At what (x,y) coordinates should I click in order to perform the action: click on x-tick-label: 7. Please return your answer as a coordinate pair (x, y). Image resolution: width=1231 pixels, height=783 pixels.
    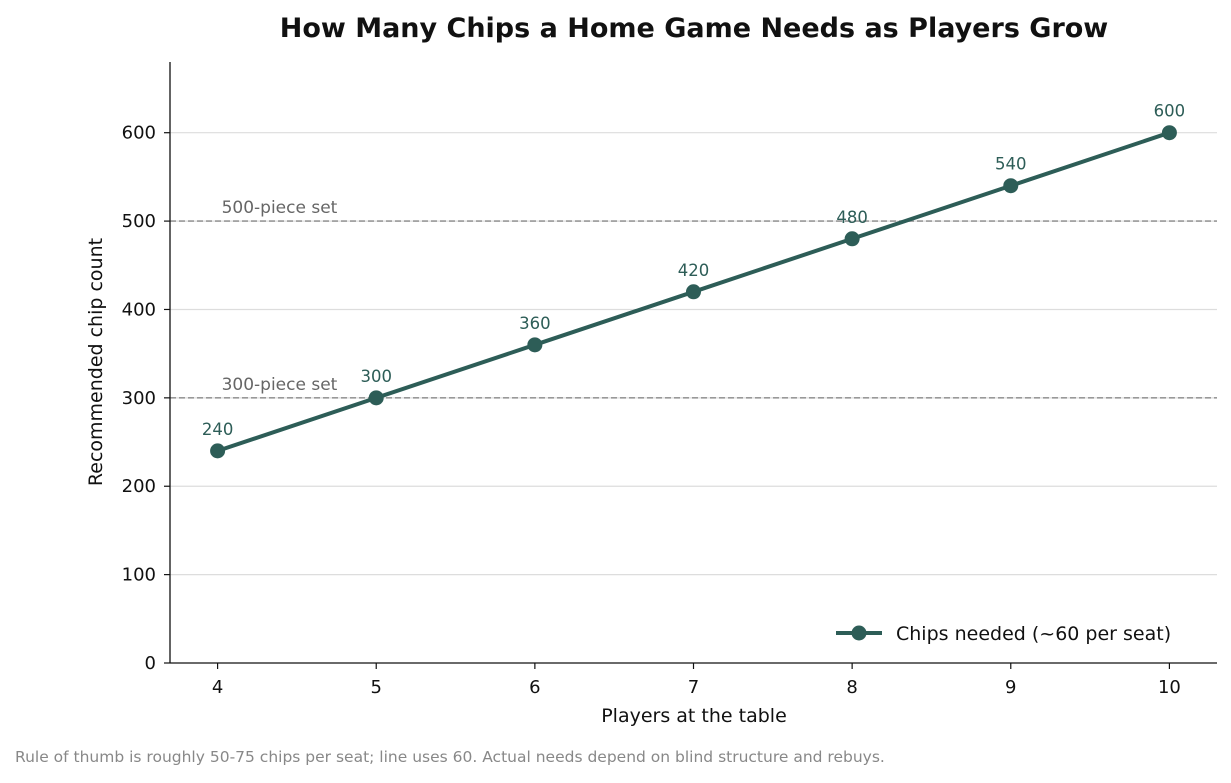
    Looking at the image, I should click on (693, 687).